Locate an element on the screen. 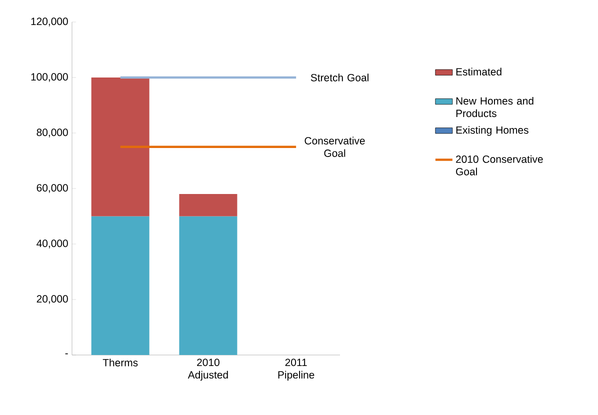 Image resolution: width=598 pixels, height=415 pixels. legend-label: Estimated is located at coordinates (479, 72).